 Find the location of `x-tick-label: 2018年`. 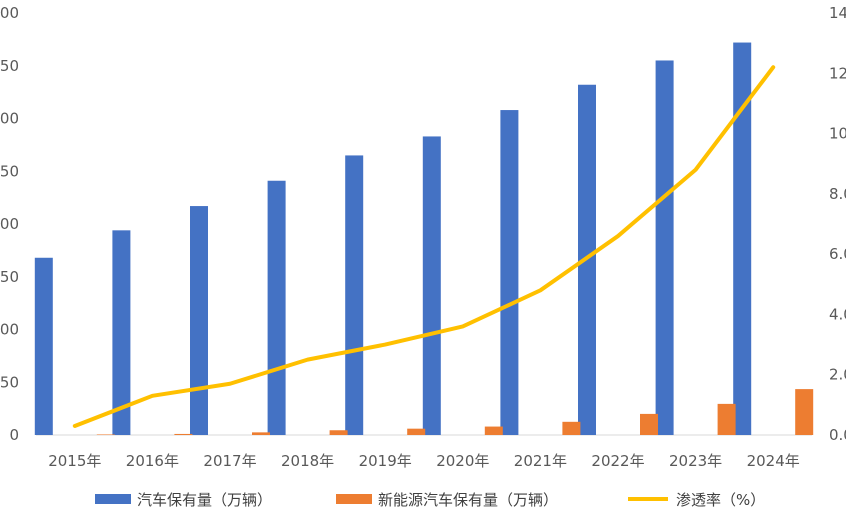

x-tick-label: 2018年 is located at coordinates (307, 461).